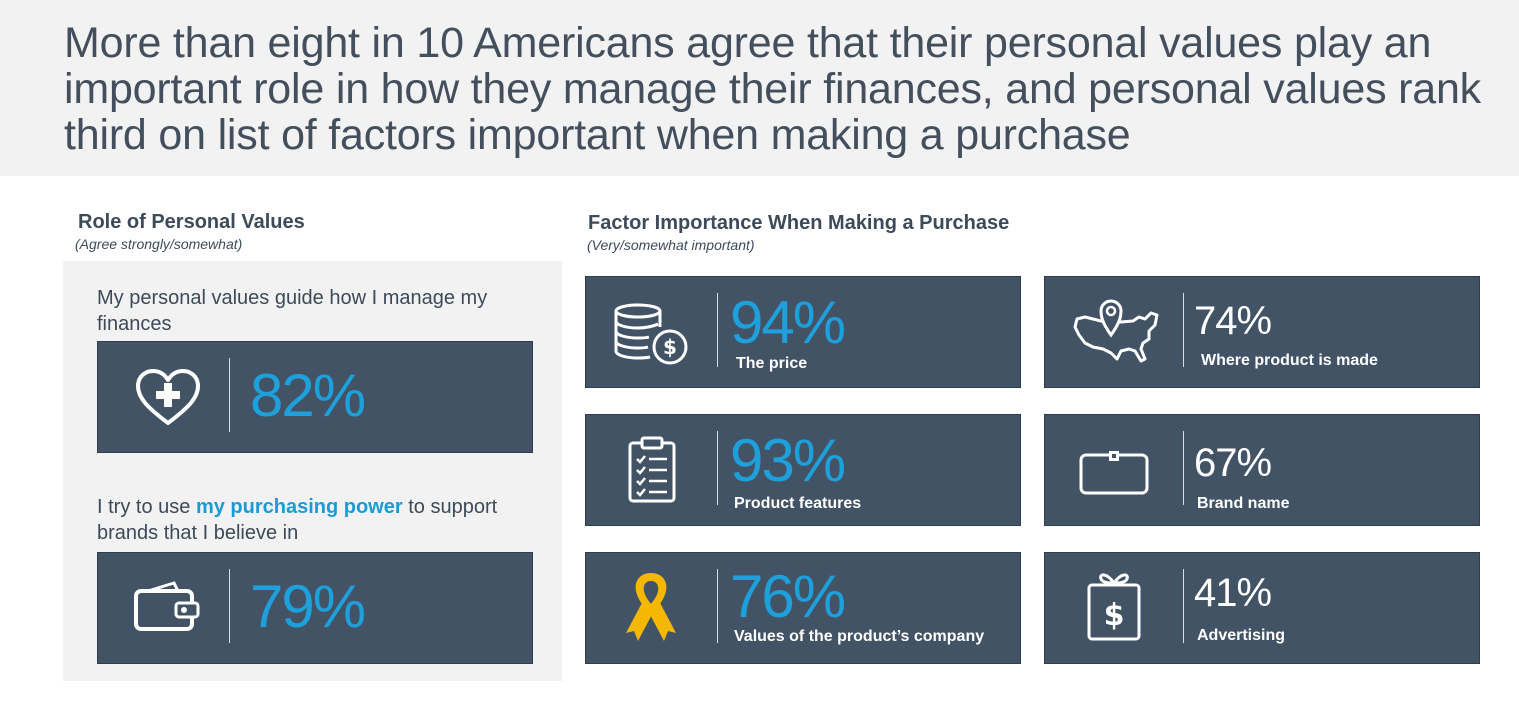 The width and height of the screenshot is (1519, 709). Describe the element at coordinates (798, 503) in the screenshot. I see `factor-label: Product features` at that location.